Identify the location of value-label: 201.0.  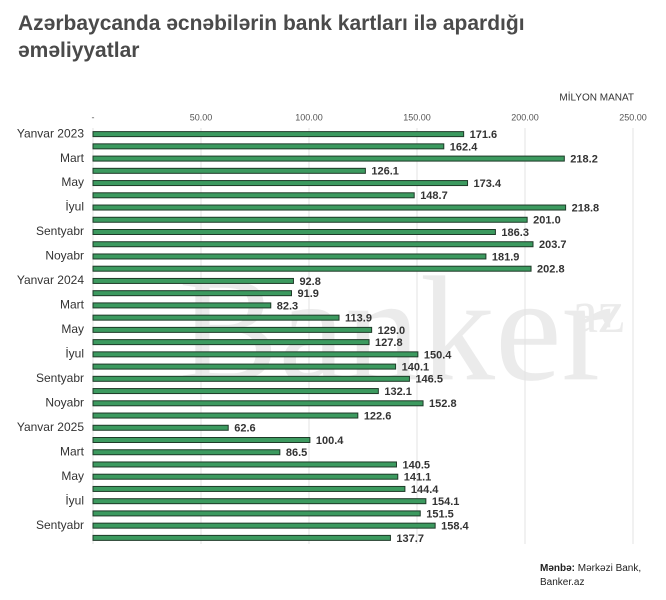
(547, 221).